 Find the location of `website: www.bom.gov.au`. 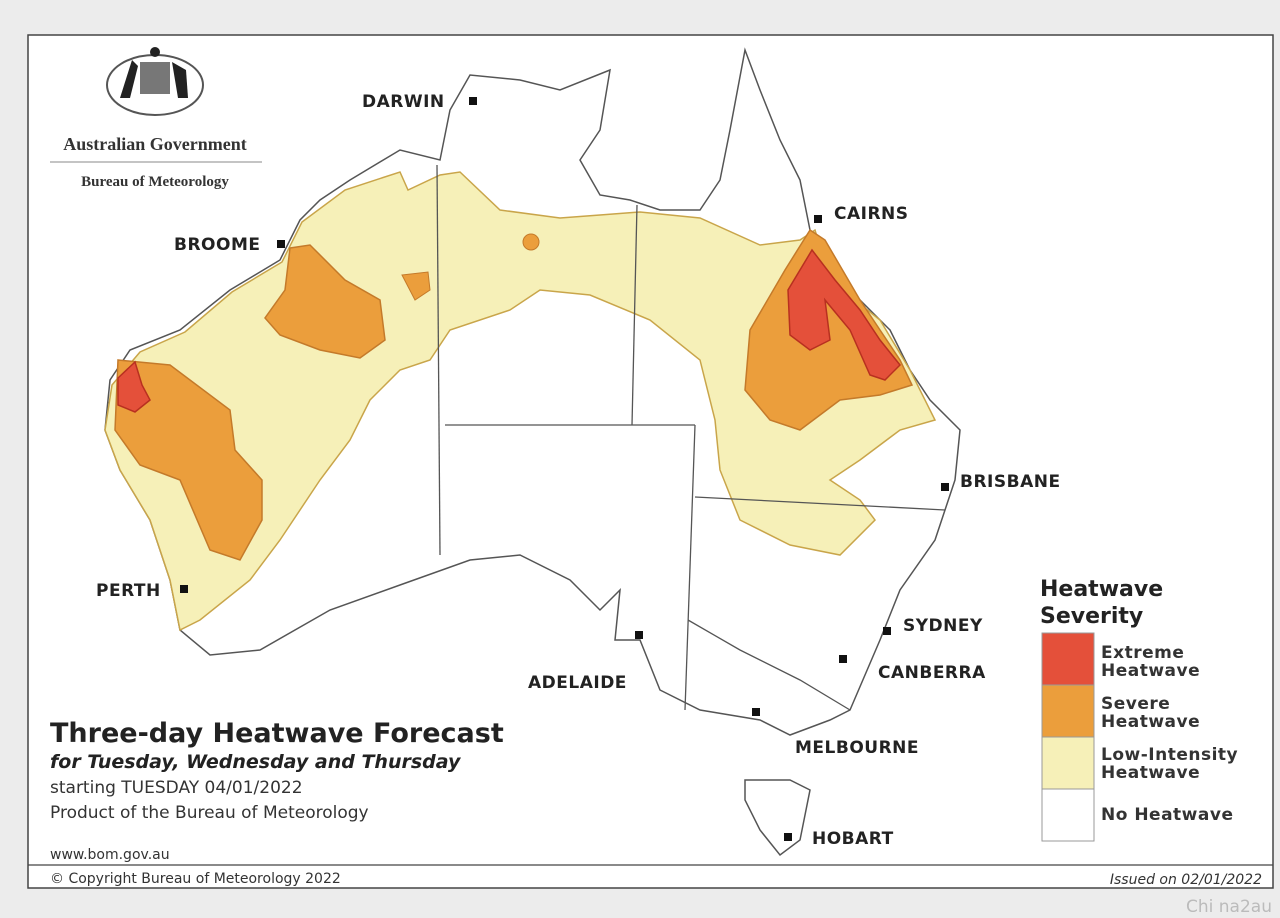

website: www.bom.gov.au is located at coordinates (110, 855).